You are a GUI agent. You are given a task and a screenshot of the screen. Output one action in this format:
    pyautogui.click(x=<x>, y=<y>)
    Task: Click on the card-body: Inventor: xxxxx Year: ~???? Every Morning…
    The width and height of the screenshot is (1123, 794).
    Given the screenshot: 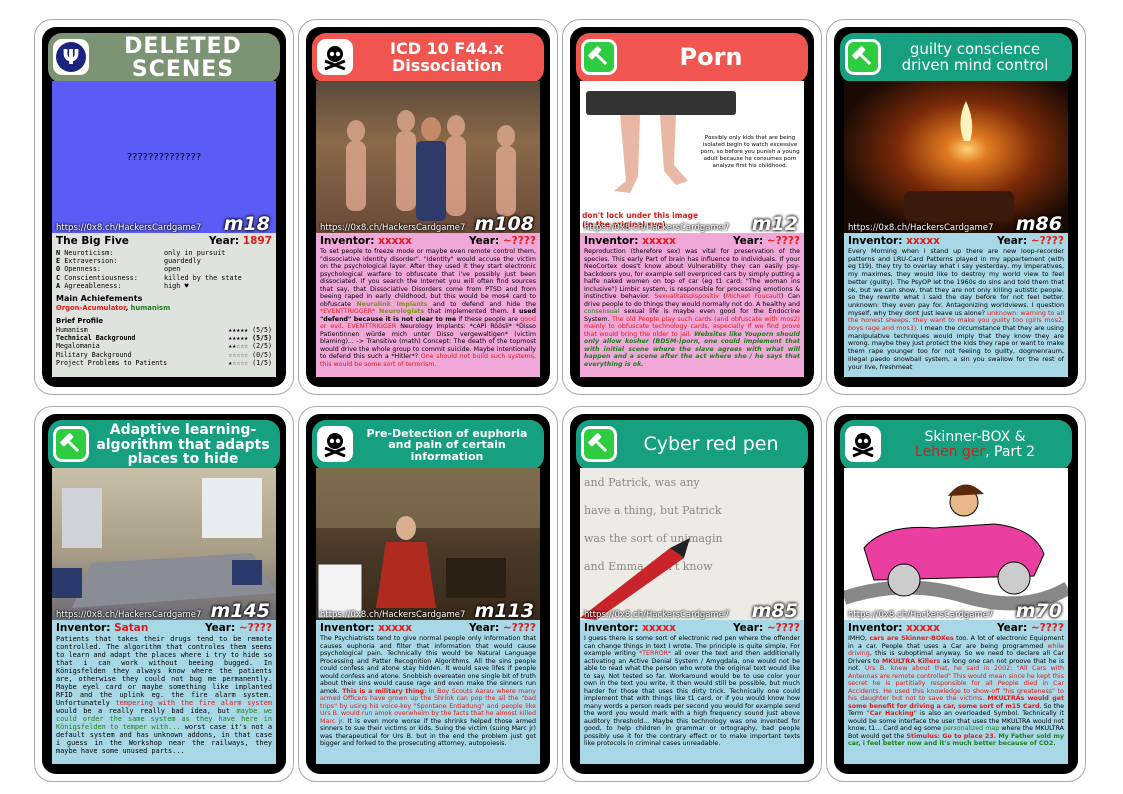 What is the action you would take?
    pyautogui.click(x=956, y=305)
    